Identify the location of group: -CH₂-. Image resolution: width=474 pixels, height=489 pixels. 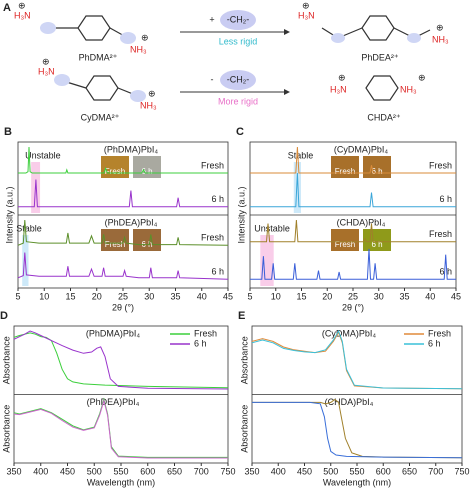
(238, 19).